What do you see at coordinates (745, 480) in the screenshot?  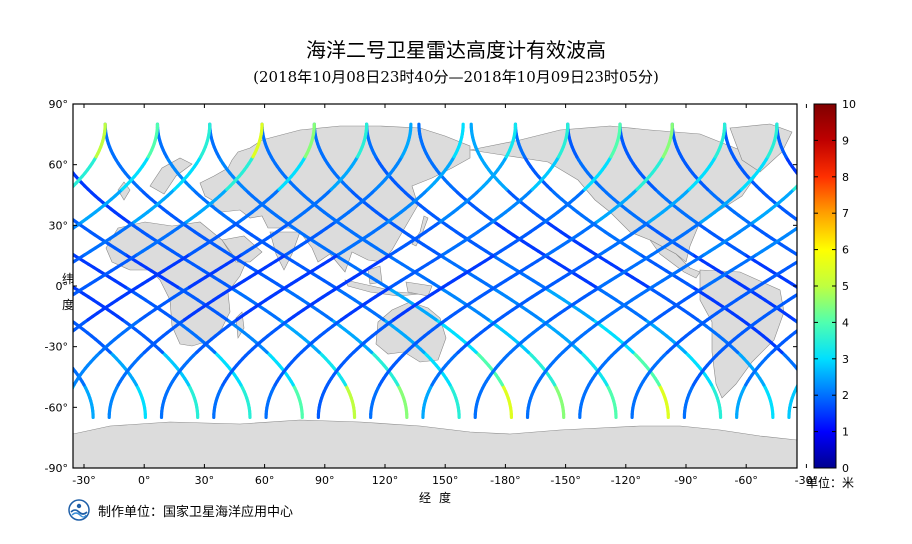 I see `lon-tick-label: -60°` at bounding box center [745, 480].